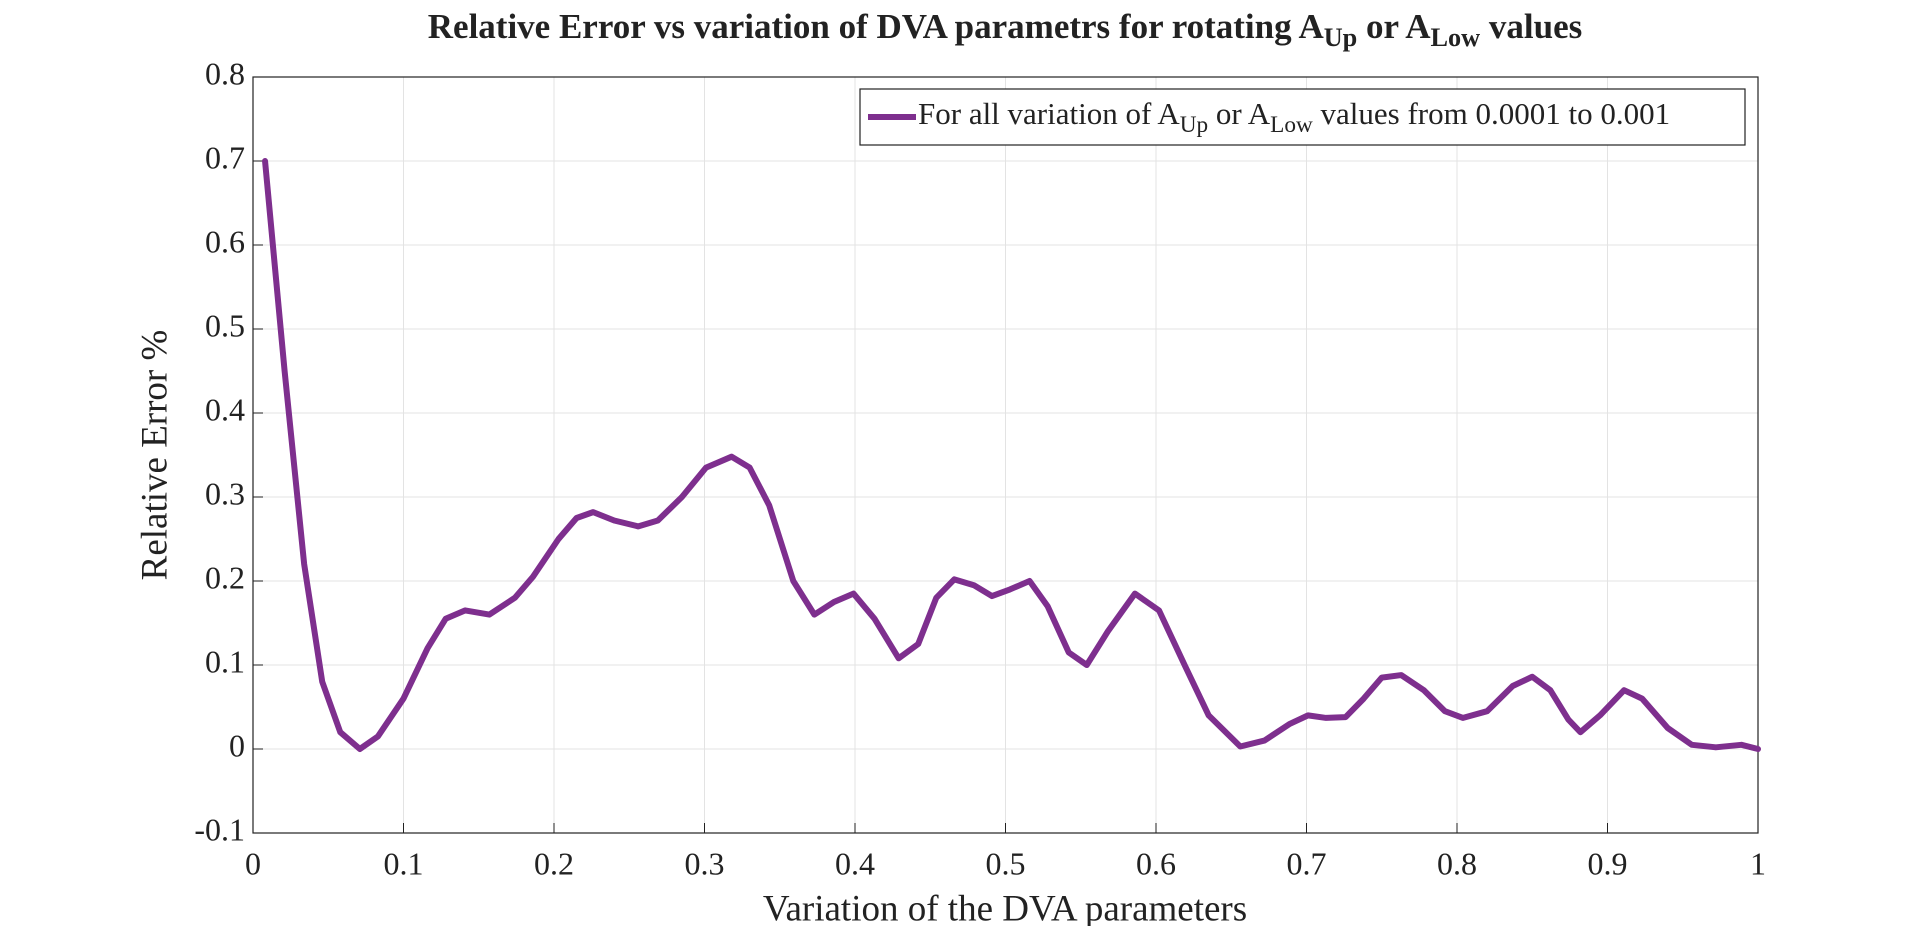  Describe the element at coordinates (225, 241) in the screenshot. I see `y-tick-label: 0.6` at that location.